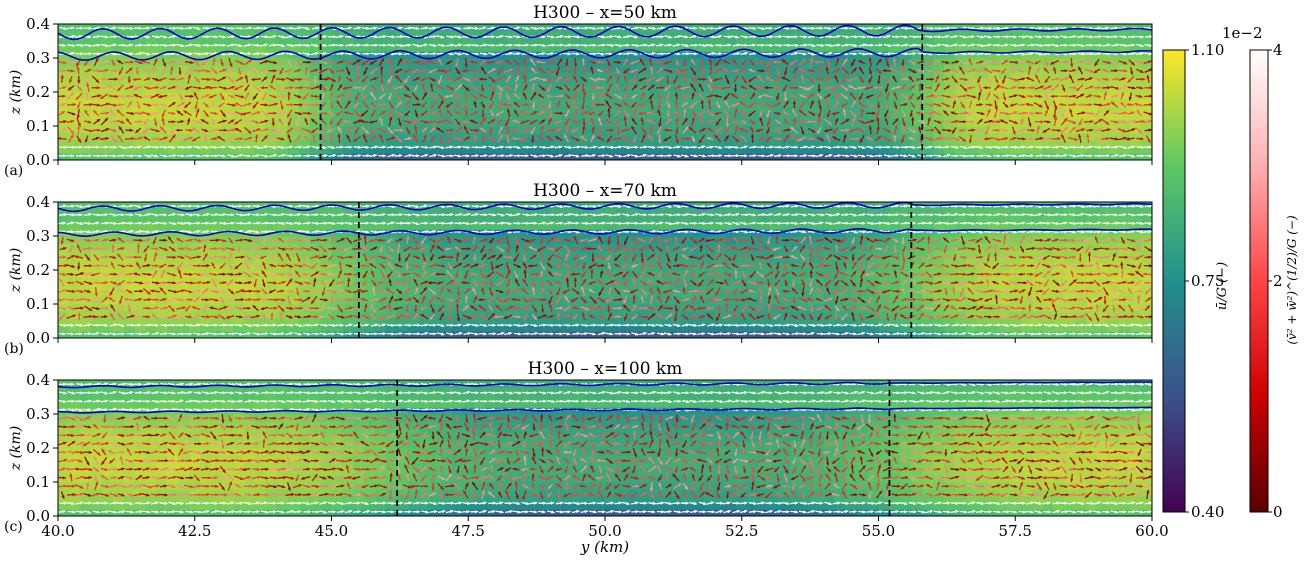  I want to click on panel-1-ylabel: z (km), so click(16, 93).